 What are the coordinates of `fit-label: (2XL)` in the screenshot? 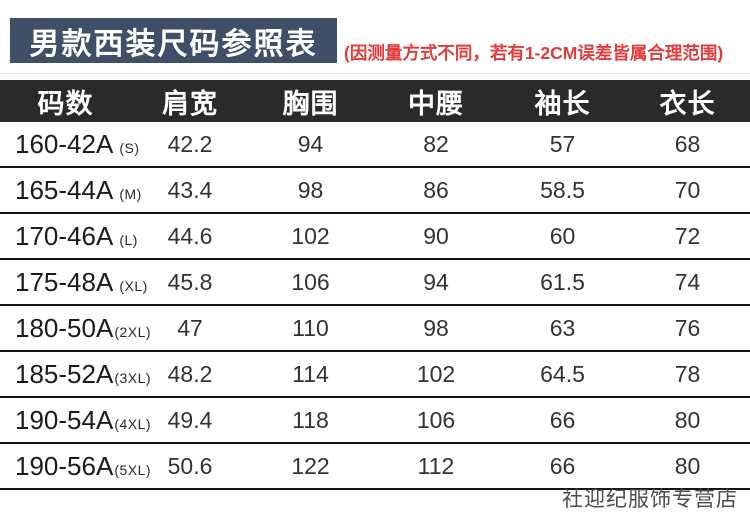 It's located at (133, 331).